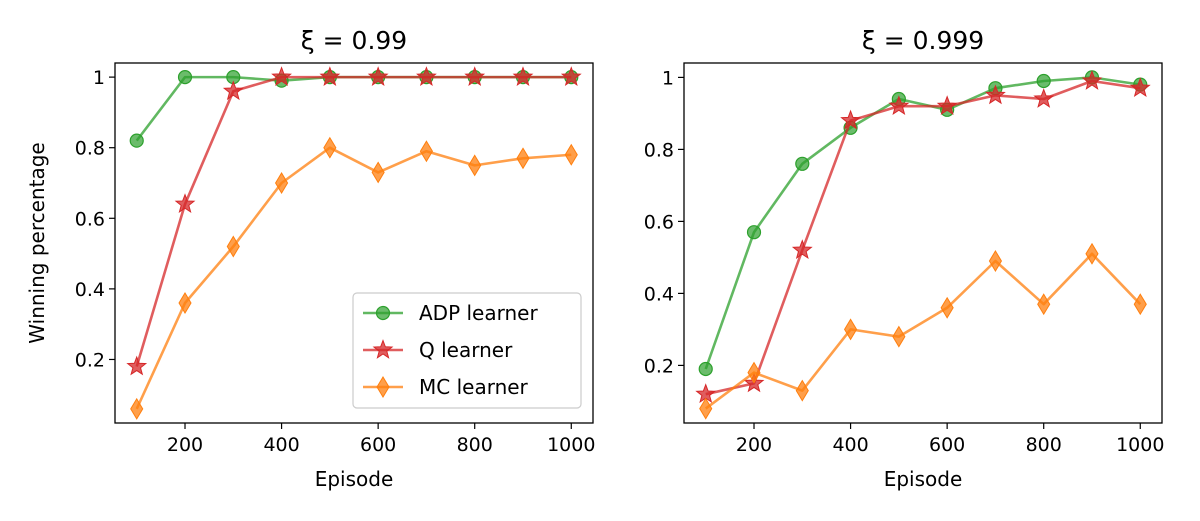  What do you see at coordinates (474, 387) in the screenshot?
I see `legend-label: MC learner` at bounding box center [474, 387].